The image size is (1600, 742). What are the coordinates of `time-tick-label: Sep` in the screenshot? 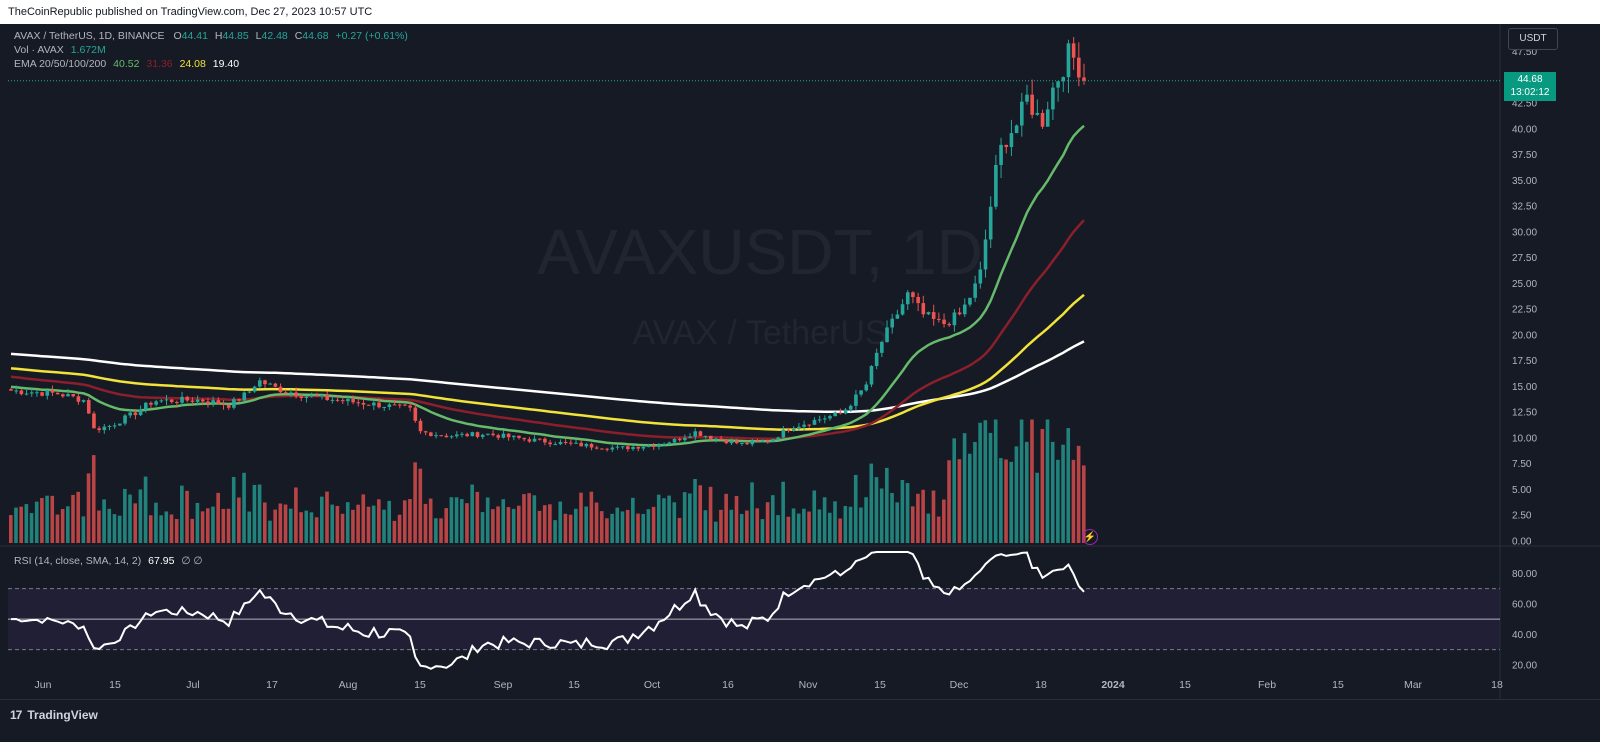 It's located at (503, 685).